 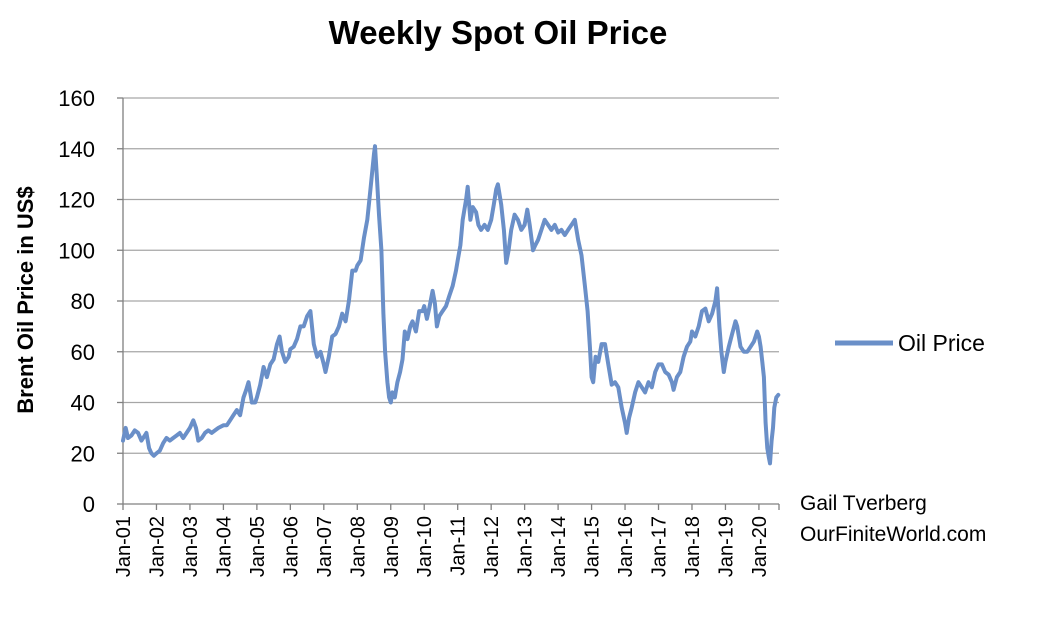 I want to click on xtick-label-Jan-09: Jan-09, so click(x=392, y=546).